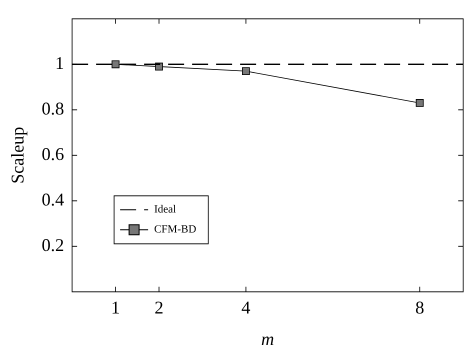 The image size is (469, 357). I want to click on x-tick-label: 2, so click(159, 307).